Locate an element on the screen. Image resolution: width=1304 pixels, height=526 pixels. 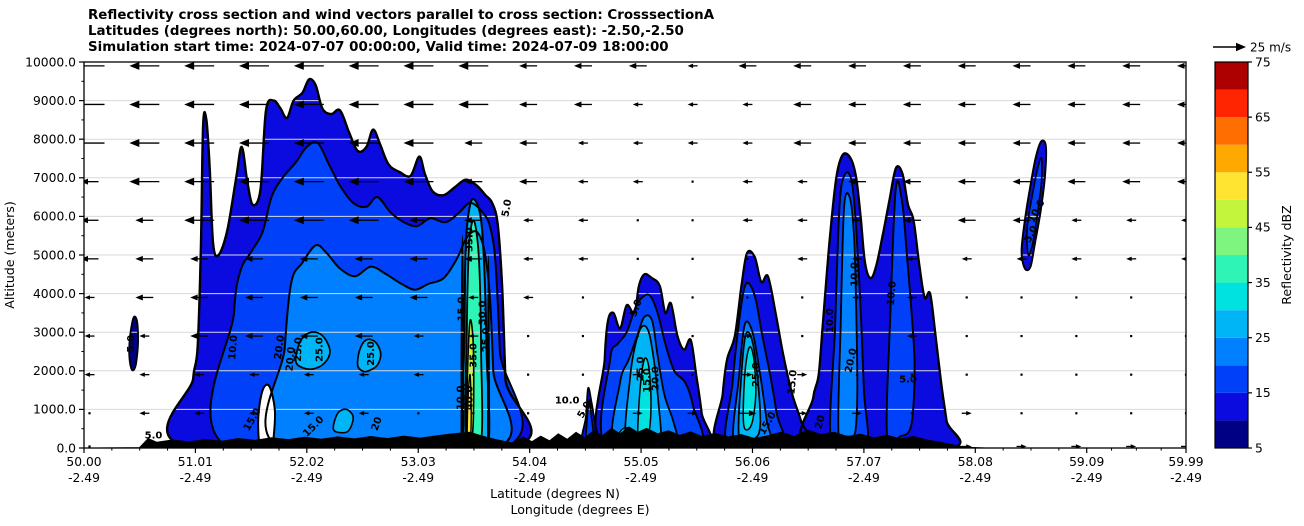
colorbar-tick-label: 45 is located at coordinates (1263, 228).